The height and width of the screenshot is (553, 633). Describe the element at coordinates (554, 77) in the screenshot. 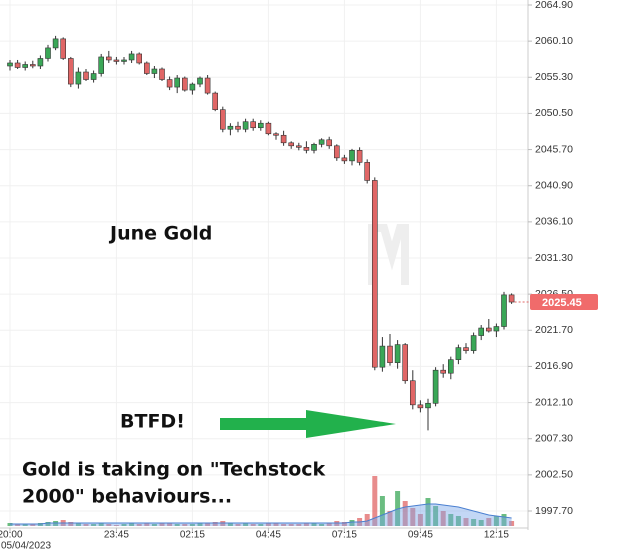

I see `y-tick-label: 2055.30` at that location.